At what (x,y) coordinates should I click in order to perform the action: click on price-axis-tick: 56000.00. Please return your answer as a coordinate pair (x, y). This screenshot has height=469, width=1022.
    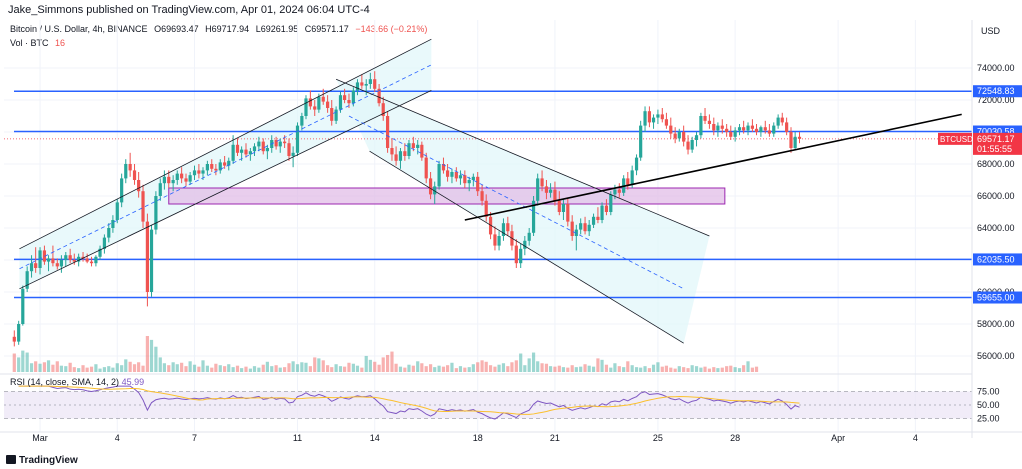
    Looking at the image, I should click on (996, 356).